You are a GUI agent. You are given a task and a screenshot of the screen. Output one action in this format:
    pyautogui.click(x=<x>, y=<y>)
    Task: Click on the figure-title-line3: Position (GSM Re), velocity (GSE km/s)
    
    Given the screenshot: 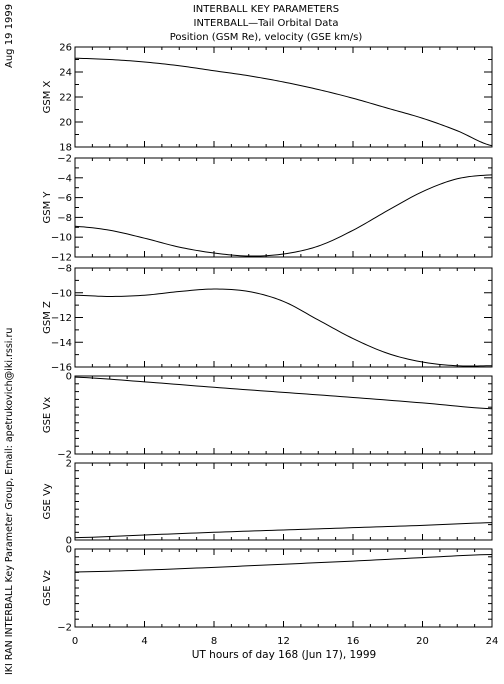 What is the action you would take?
    pyautogui.click(x=266, y=37)
    